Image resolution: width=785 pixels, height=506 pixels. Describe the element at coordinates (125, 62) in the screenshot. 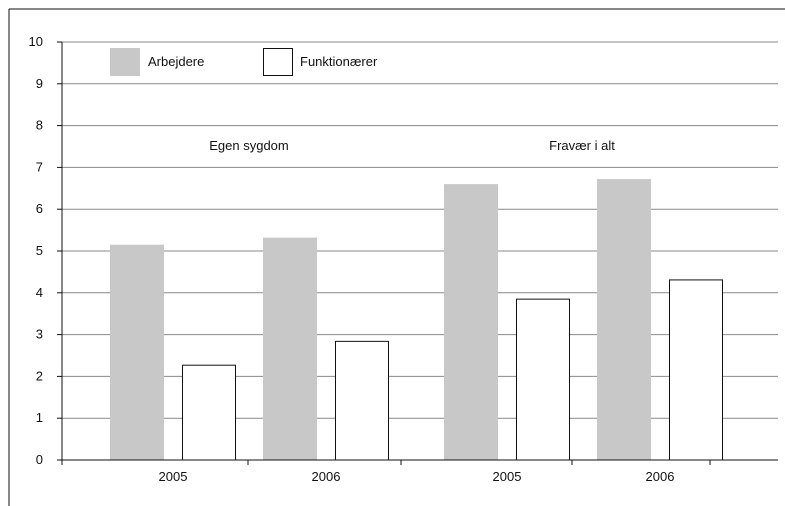

I see `legend-swatch-arbejdere` at that location.